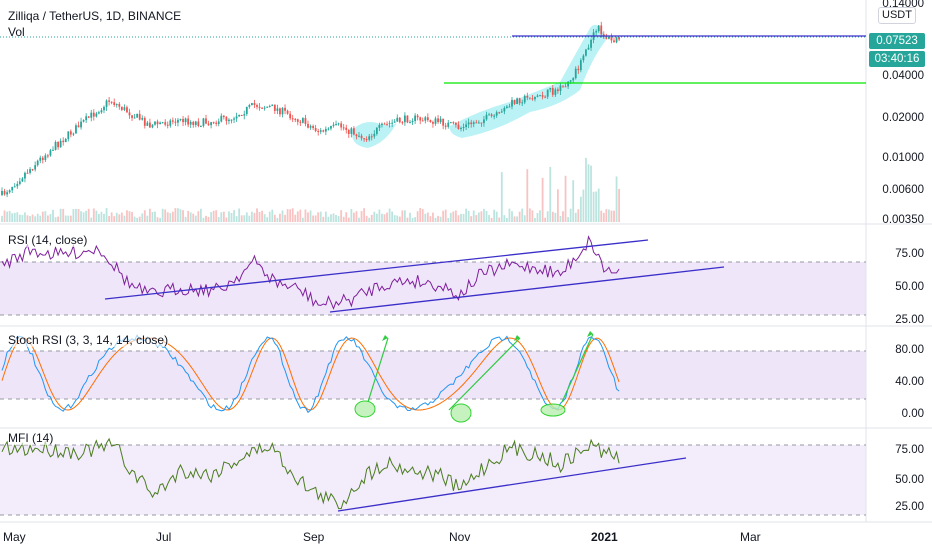  I want to click on mfi-axis-label: 75.00, so click(909, 450).